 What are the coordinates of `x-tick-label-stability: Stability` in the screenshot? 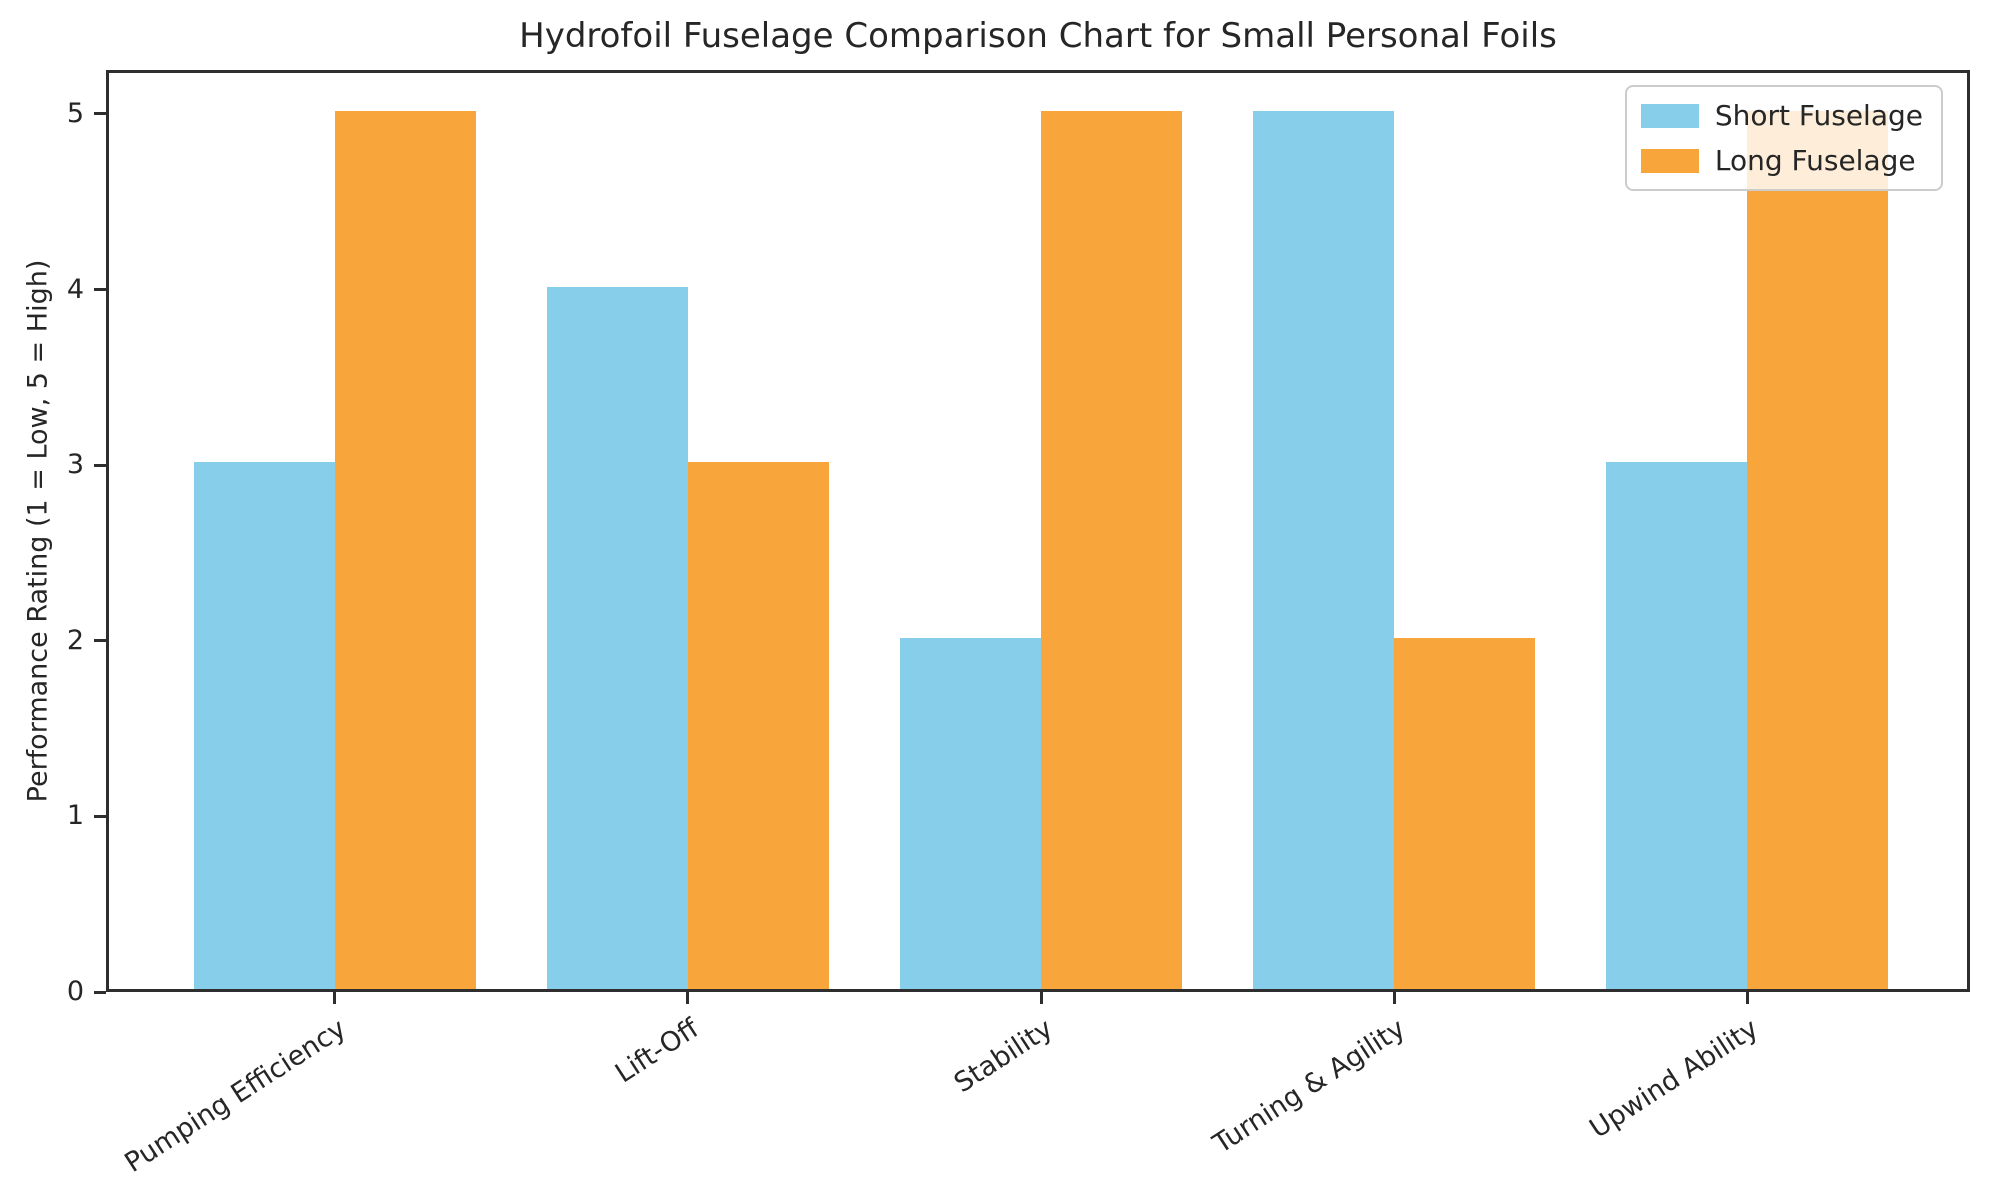 It's located at (1003, 1056).